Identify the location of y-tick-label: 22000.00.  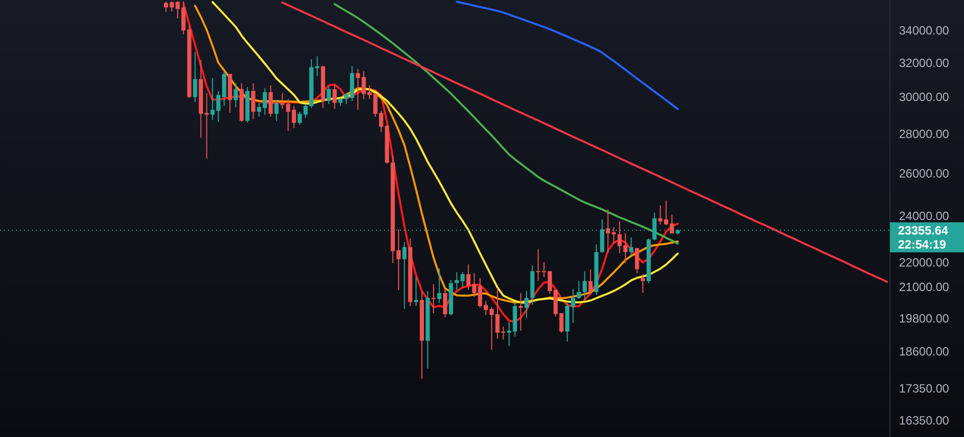
(924, 262).